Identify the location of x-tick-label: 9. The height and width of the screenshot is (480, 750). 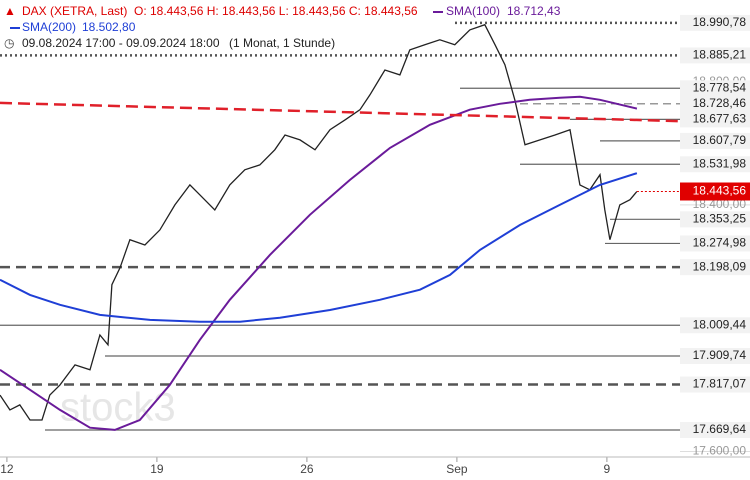
(607, 469).